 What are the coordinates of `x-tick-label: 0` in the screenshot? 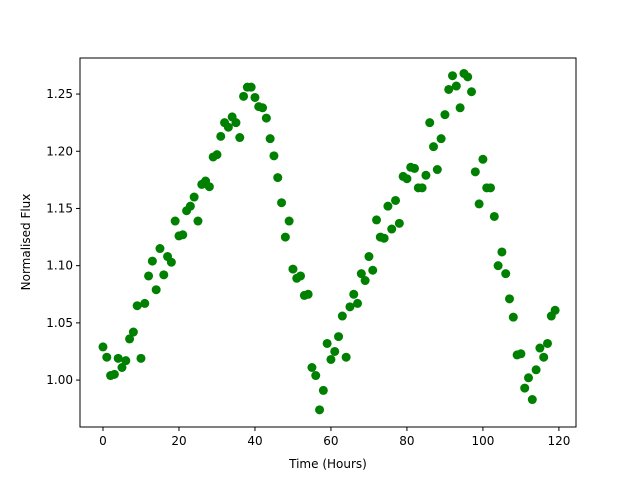 It's located at (103, 441).